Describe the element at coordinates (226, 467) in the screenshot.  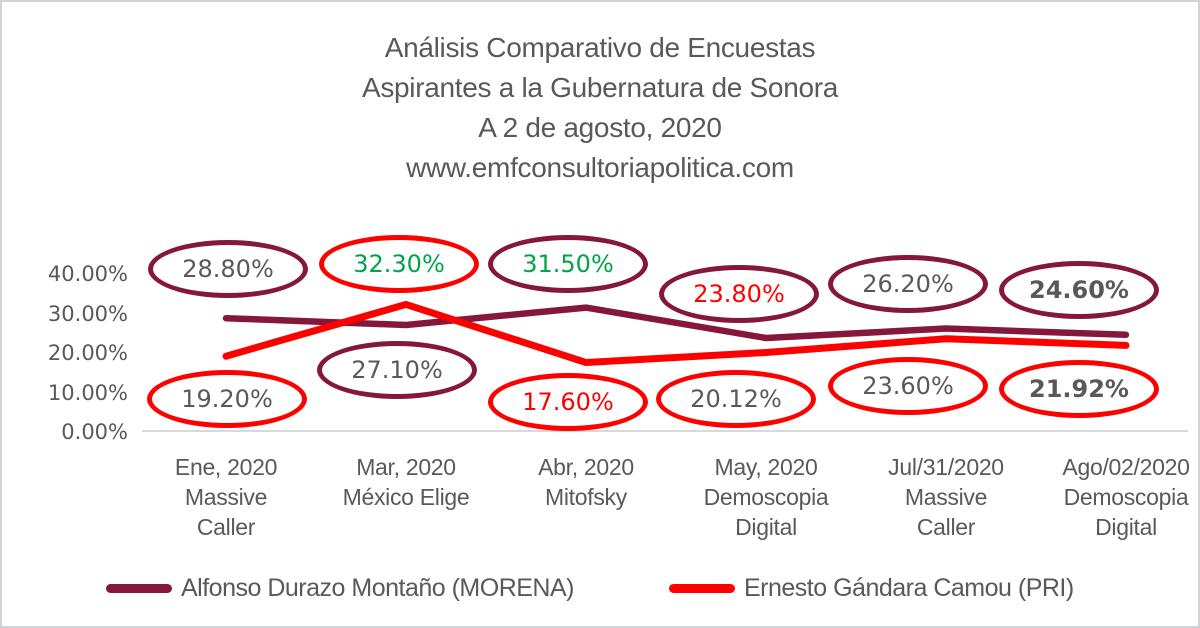
I see `x-axis-label-line: Ene, 2020` at that location.